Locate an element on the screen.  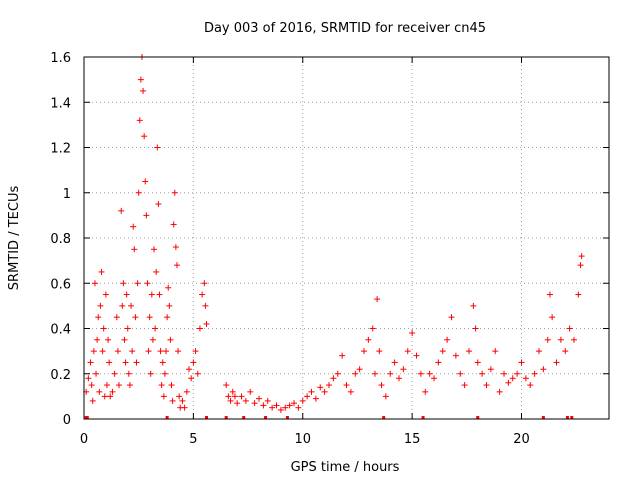
x-tick-label: 20 is located at coordinates (521, 439).